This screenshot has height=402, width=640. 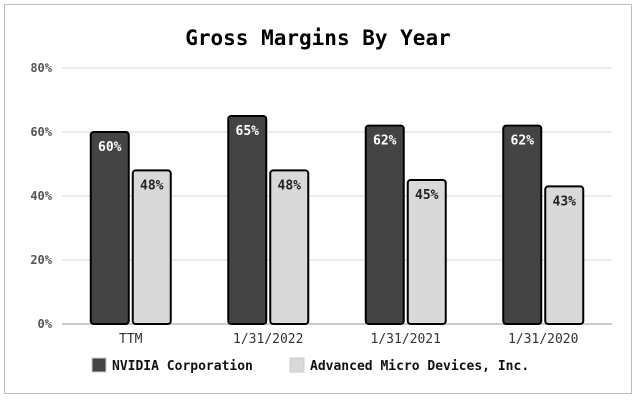 I want to click on data-label: 60%, so click(x=110, y=147).